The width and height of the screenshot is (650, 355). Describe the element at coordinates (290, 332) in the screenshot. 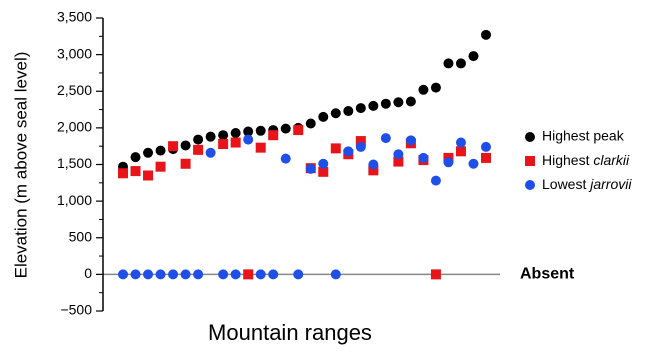

I see `x-axis-label: Mountain ranges` at that location.